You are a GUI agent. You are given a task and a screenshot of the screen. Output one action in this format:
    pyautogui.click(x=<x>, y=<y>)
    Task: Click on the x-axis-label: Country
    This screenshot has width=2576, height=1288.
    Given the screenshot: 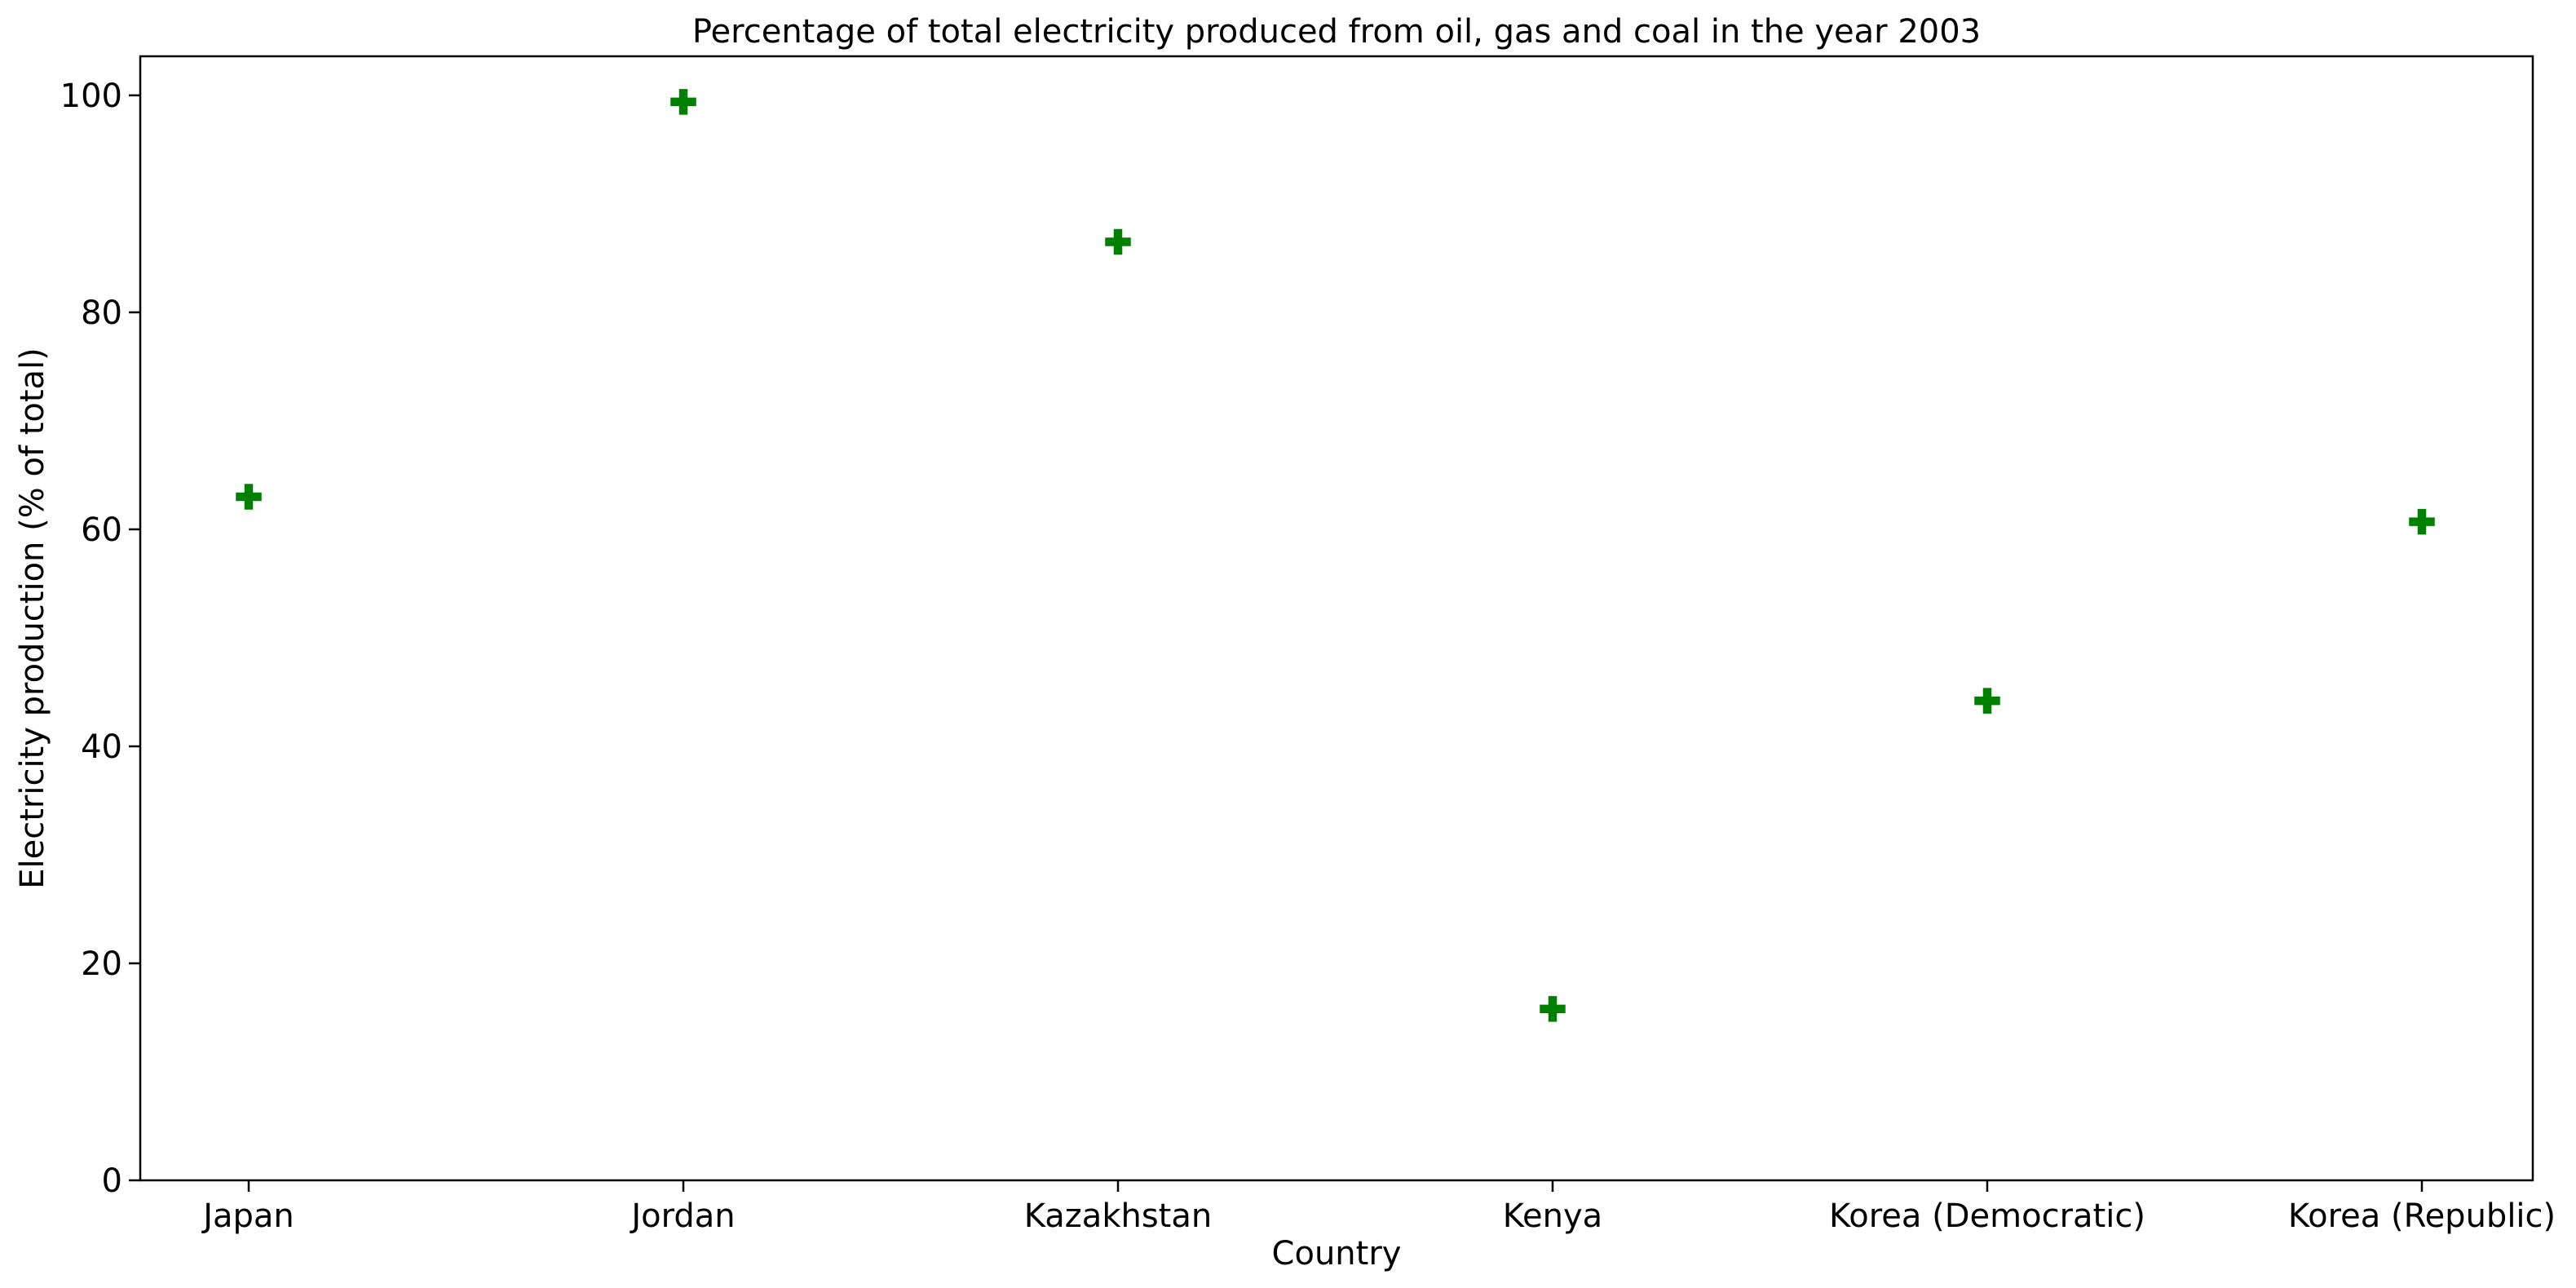 What is the action you would take?
    pyautogui.click(x=1337, y=1254)
    